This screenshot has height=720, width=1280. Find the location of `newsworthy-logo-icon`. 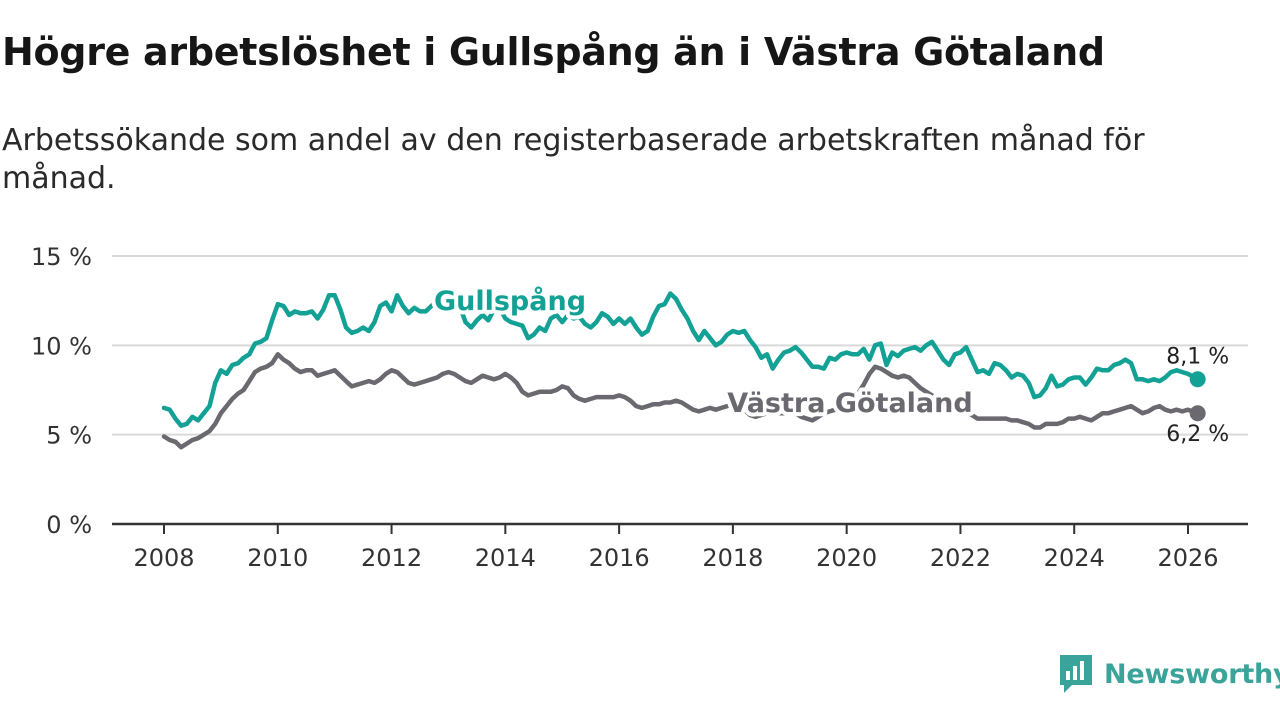

newsworthy-logo-icon is located at coordinates (1076, 674).